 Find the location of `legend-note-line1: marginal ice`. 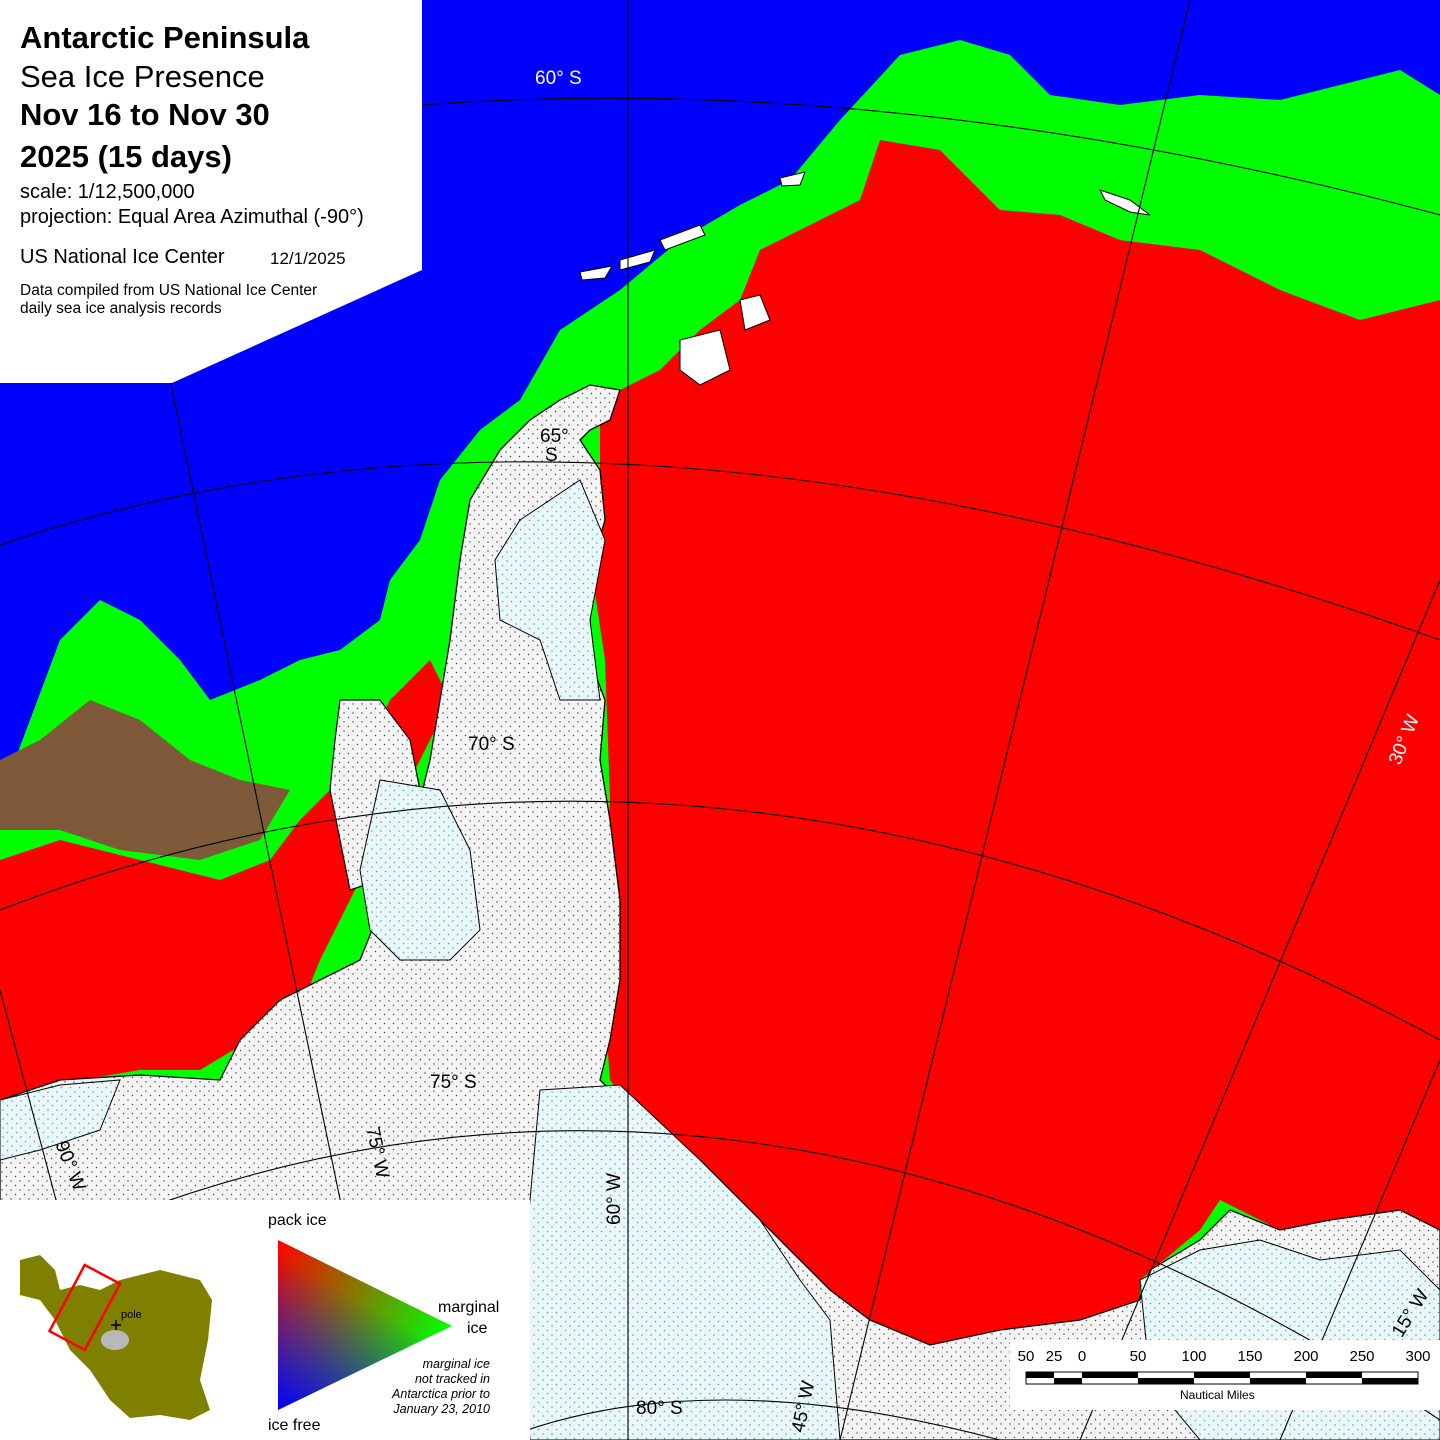

legend-note-line1: marginal ice is located at coordinates (456, 1364).